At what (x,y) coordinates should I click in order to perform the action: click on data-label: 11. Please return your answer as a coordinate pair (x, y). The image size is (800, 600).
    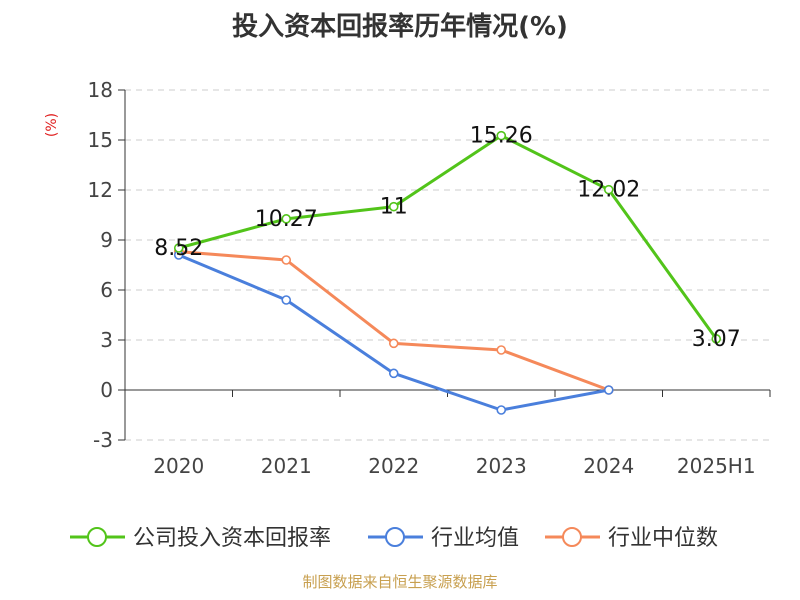
    Looking at the image, I should click on (394, 207).